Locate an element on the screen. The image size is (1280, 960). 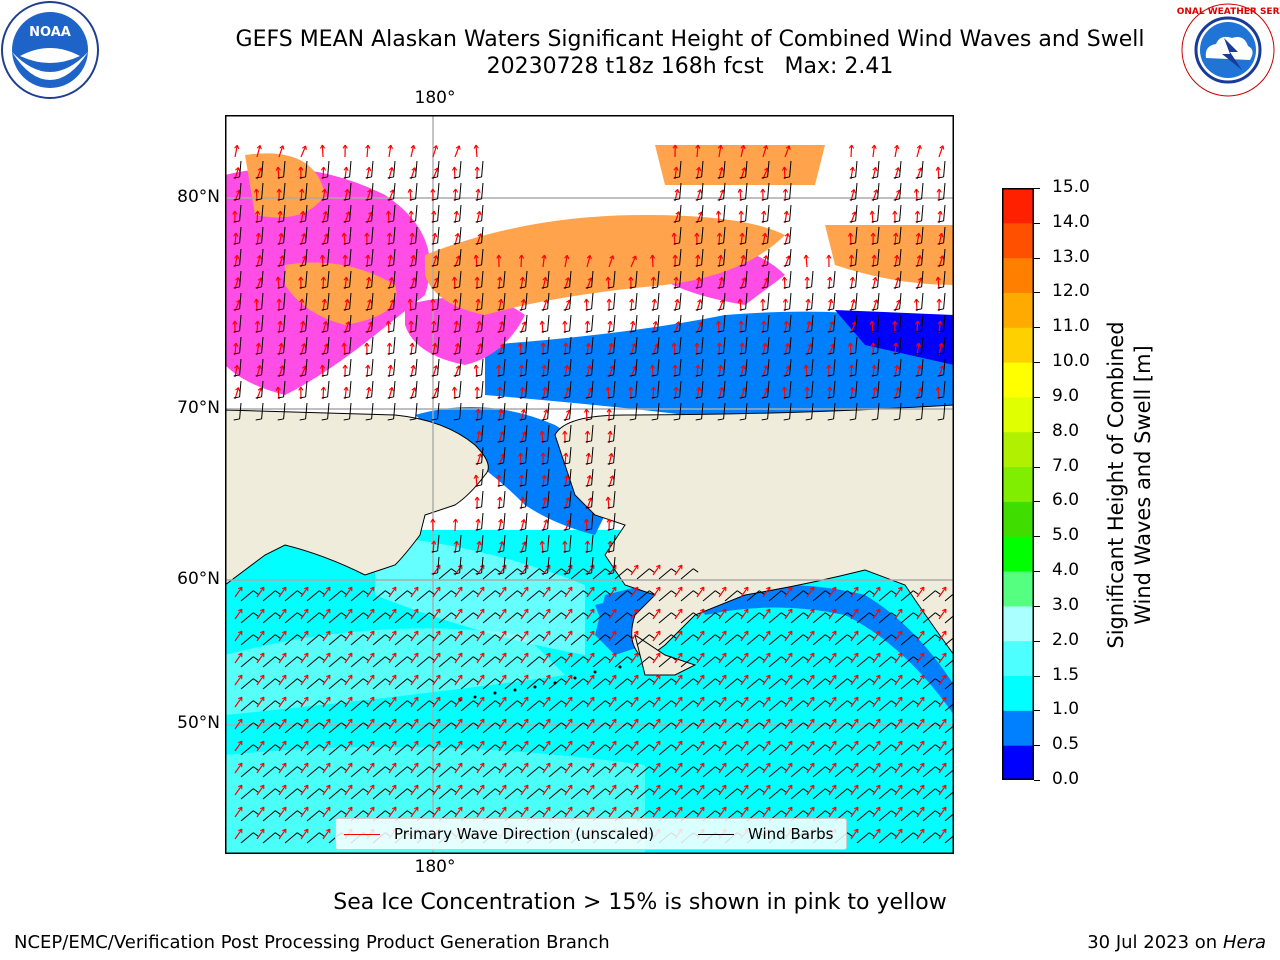
colorbar-tick-label: 1.0 is located at coordinates (1066, 709).